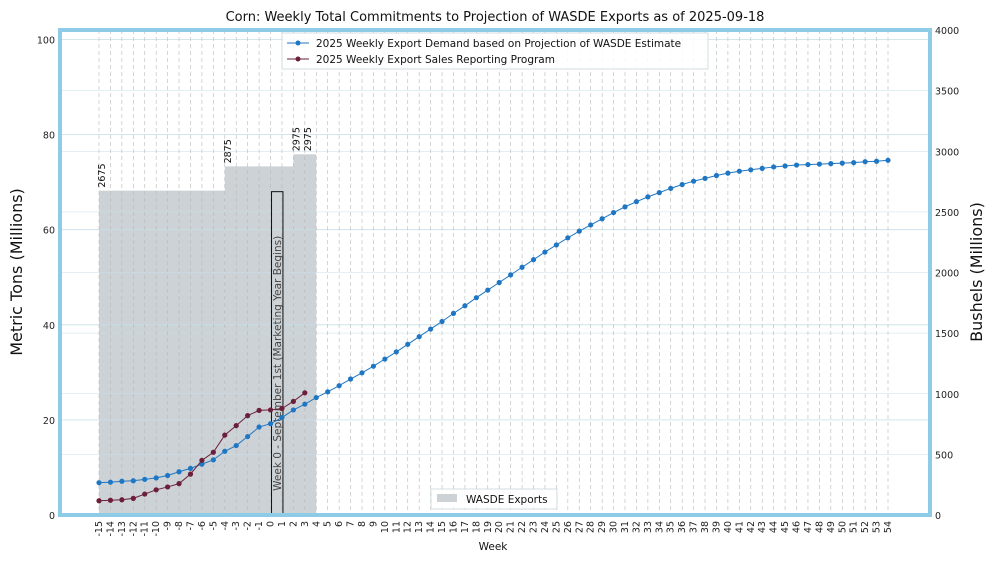  What do you see at coordinates (534, 527) in the screenshot?
I see `x-tick-label: 23` at bounding box center [534, 527].